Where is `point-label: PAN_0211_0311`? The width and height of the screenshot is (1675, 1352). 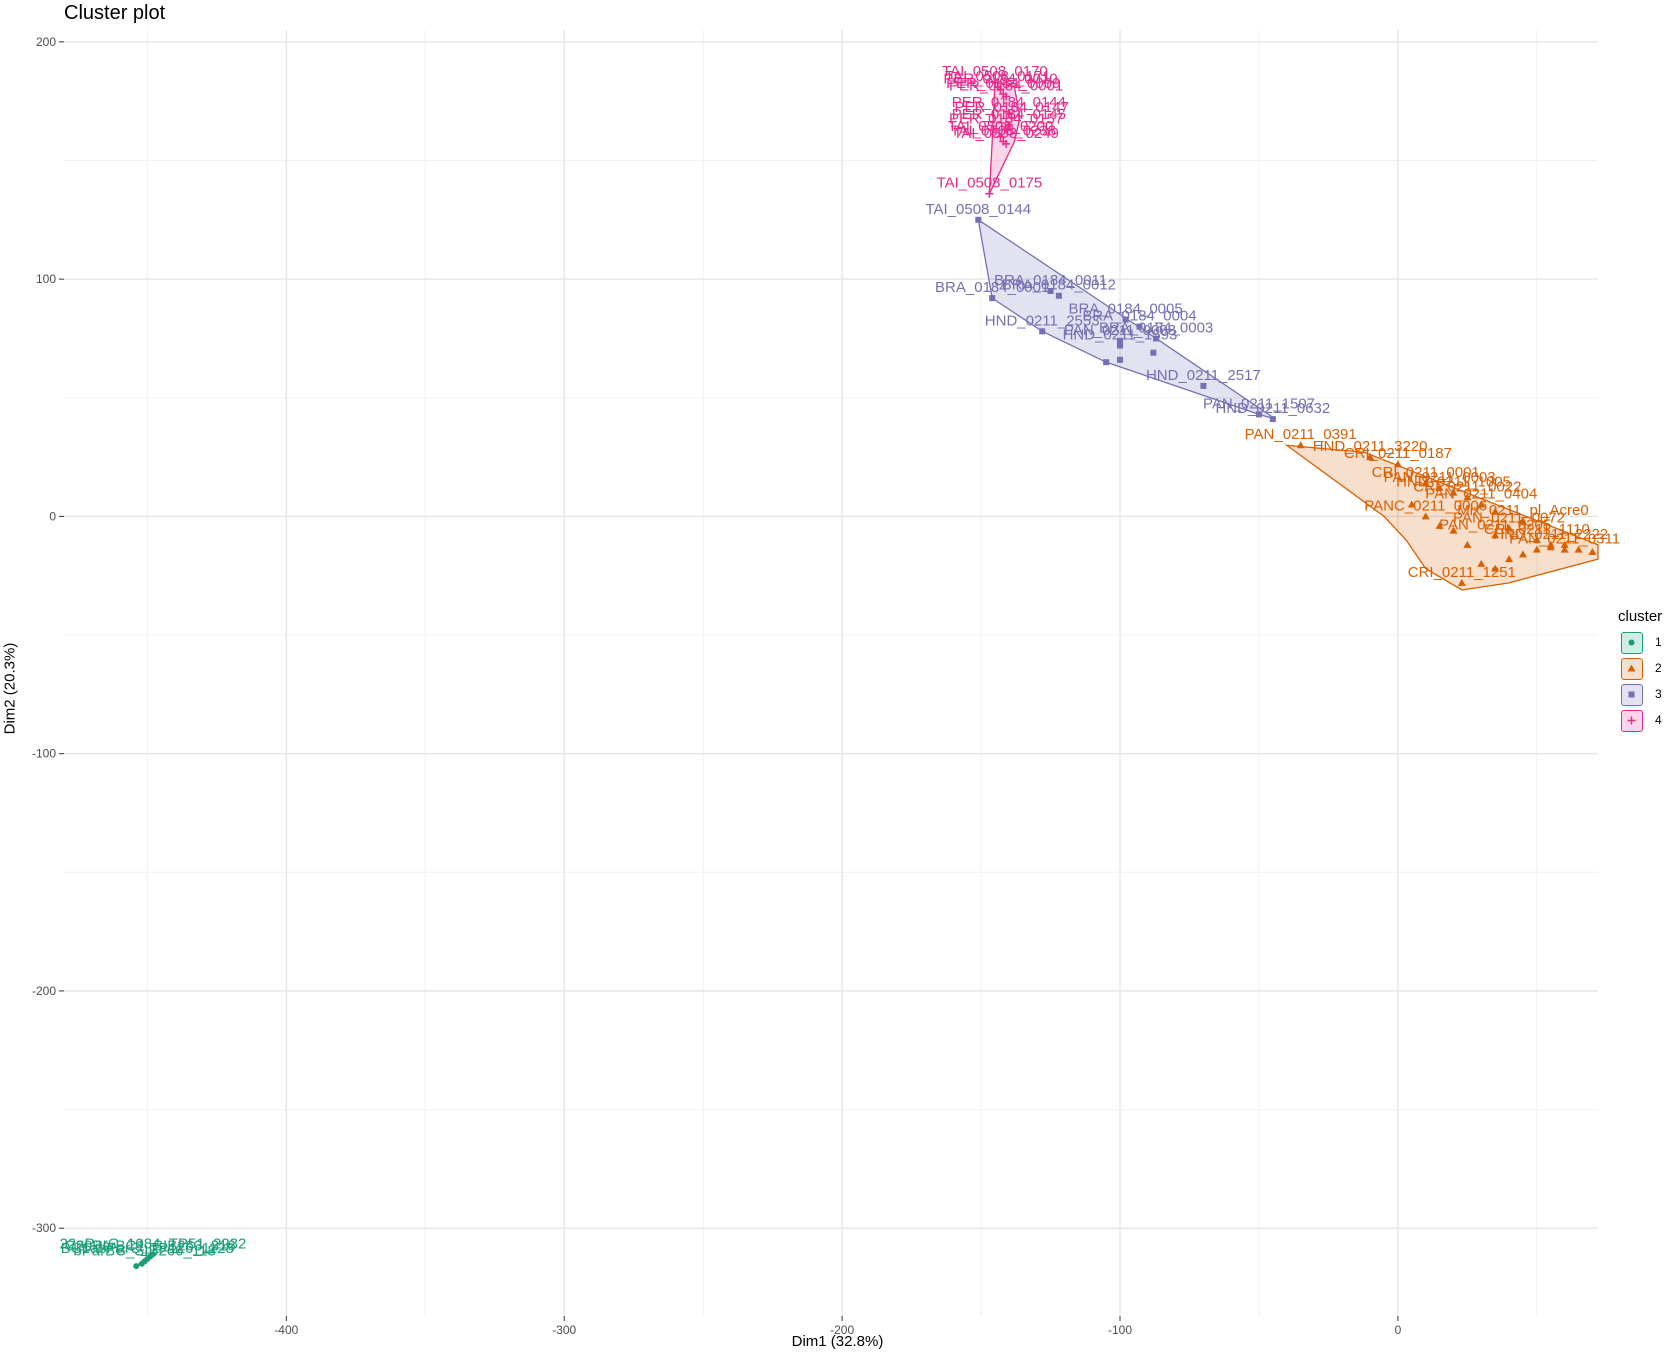 point-label: PAN_0211_0311 is located at coordinates (1564, 539).